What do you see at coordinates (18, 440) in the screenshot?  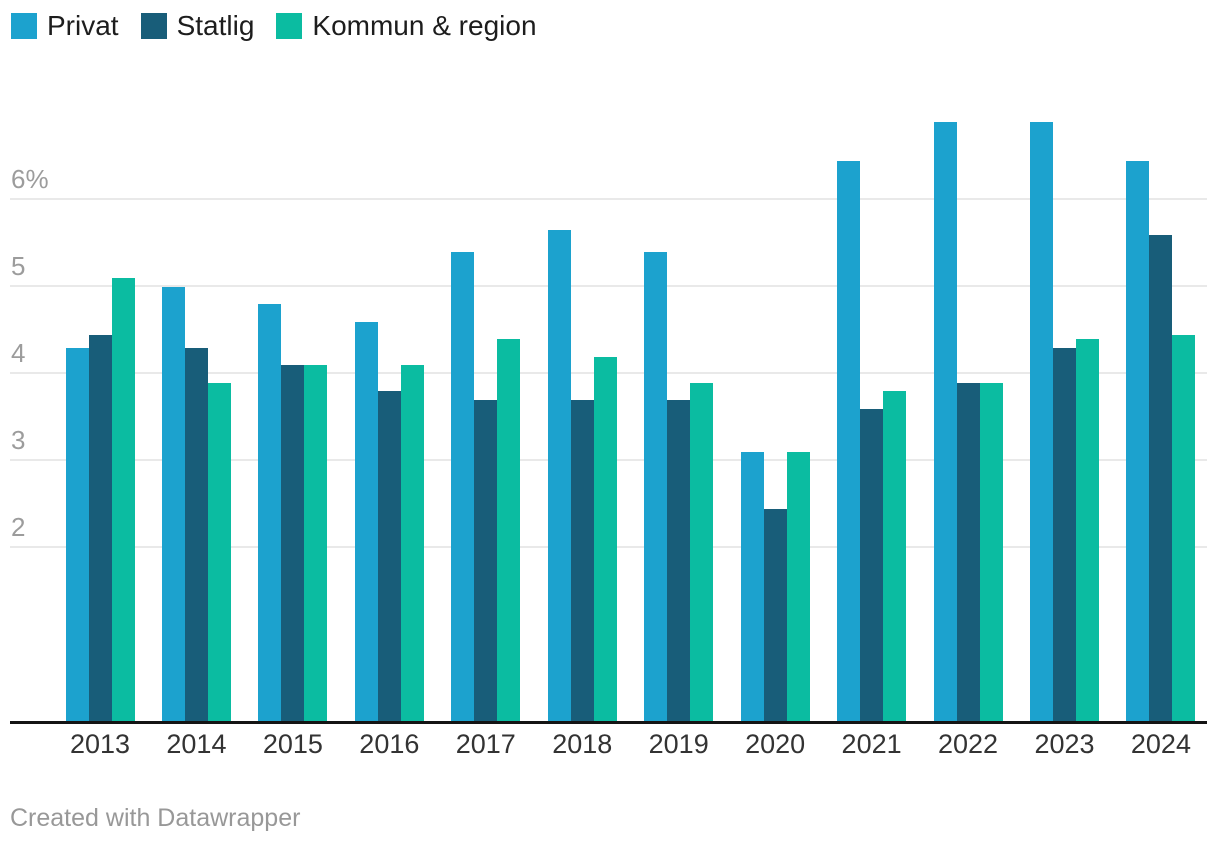 I see `y-tick-label-3: 3` at bounding box center [18, 440].